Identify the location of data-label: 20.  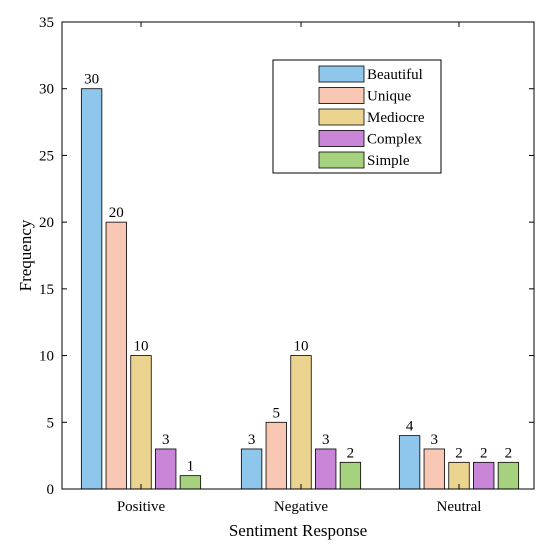
(116, 213).